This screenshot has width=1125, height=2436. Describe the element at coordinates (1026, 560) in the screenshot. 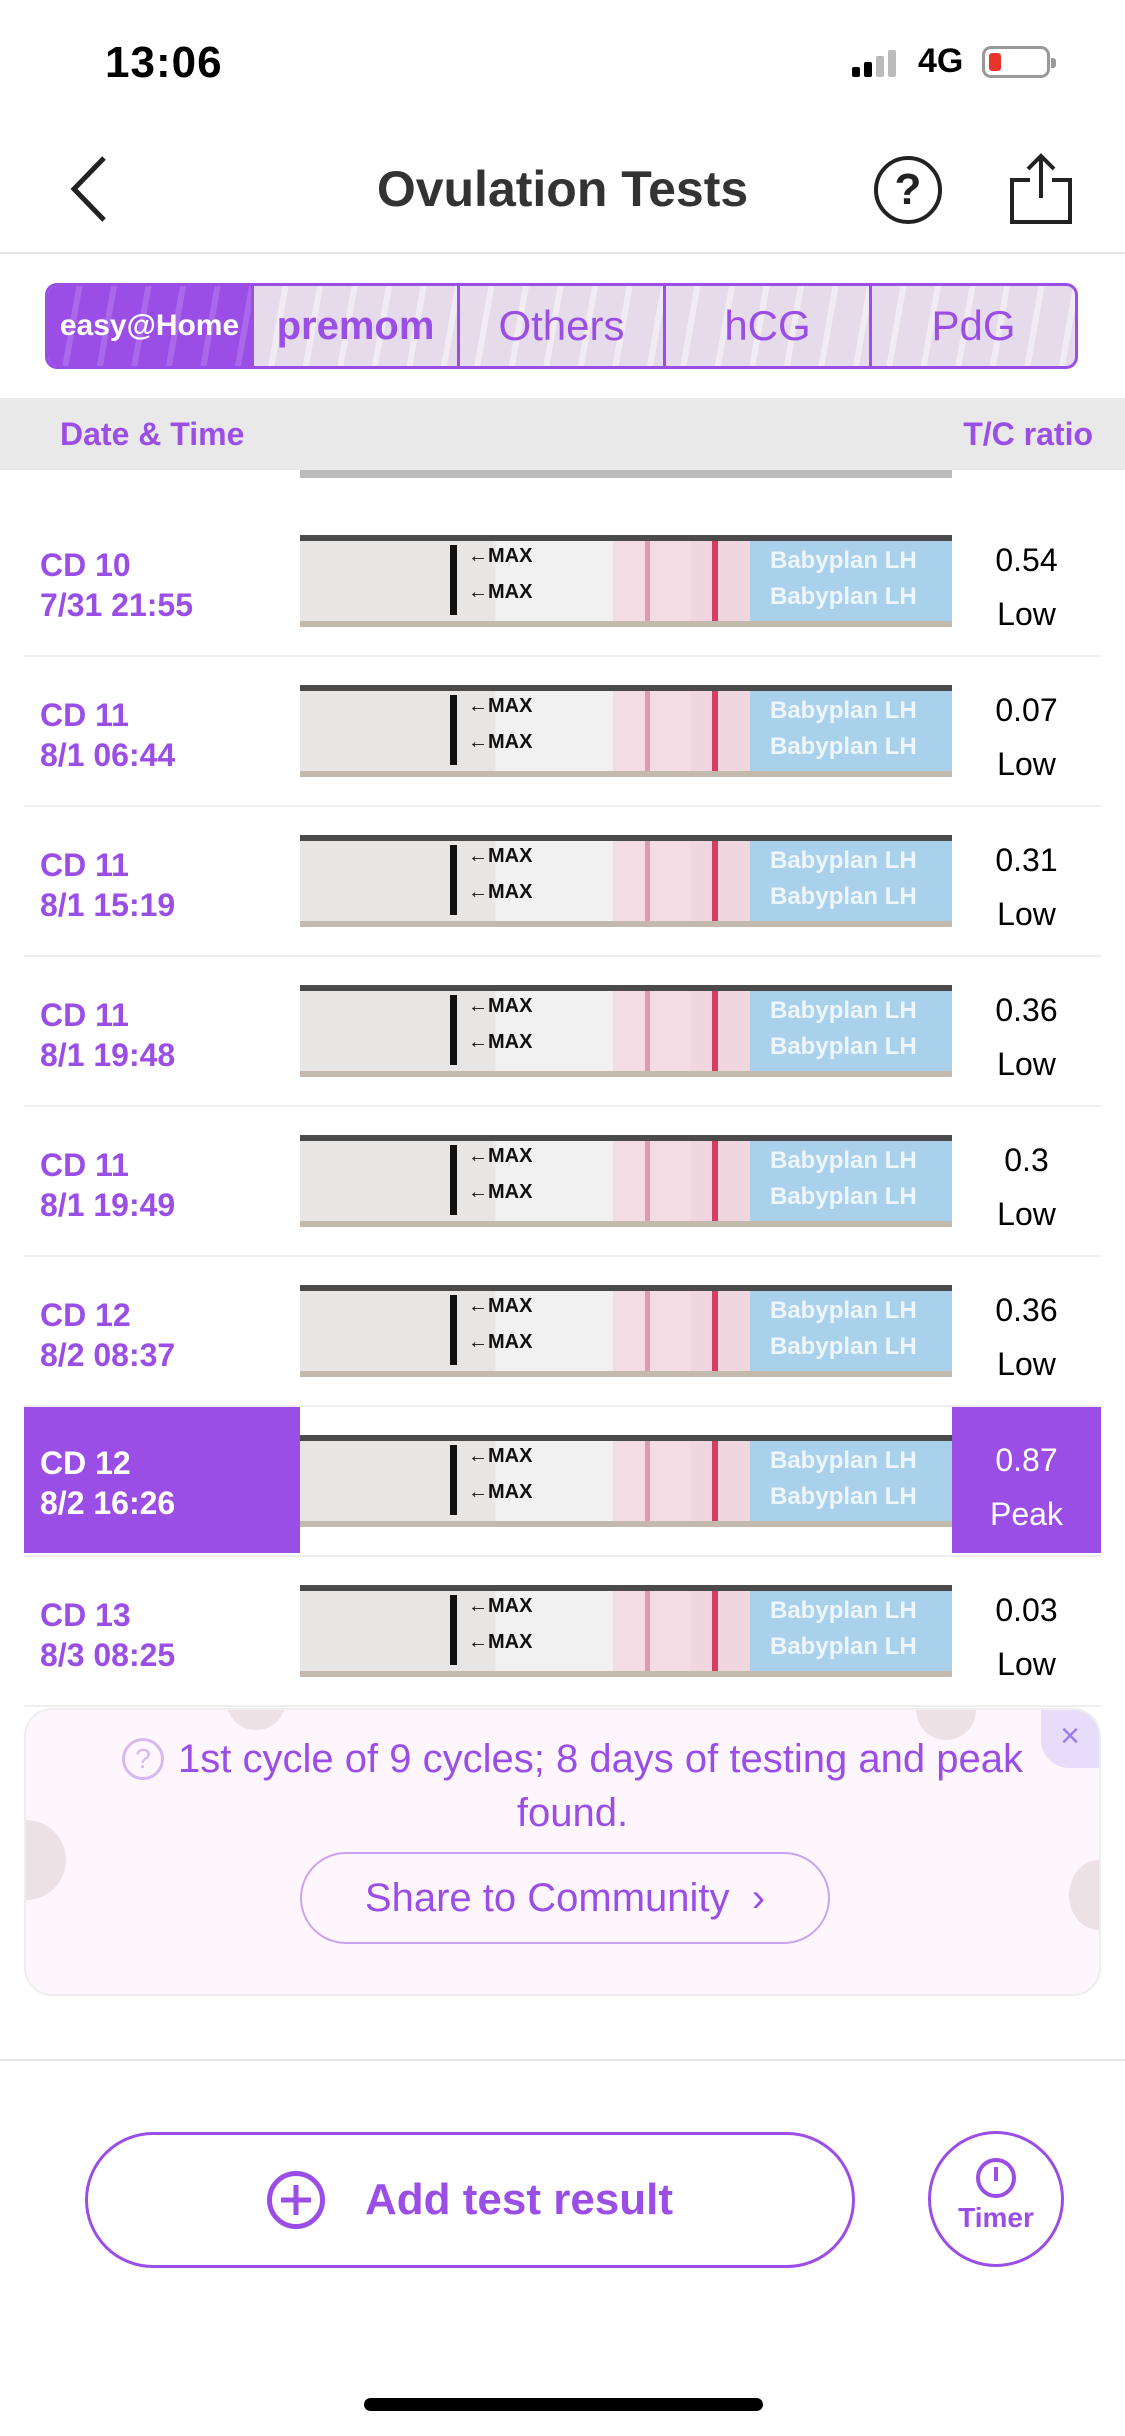

I see `tc-ratio: 0.54` at that location.